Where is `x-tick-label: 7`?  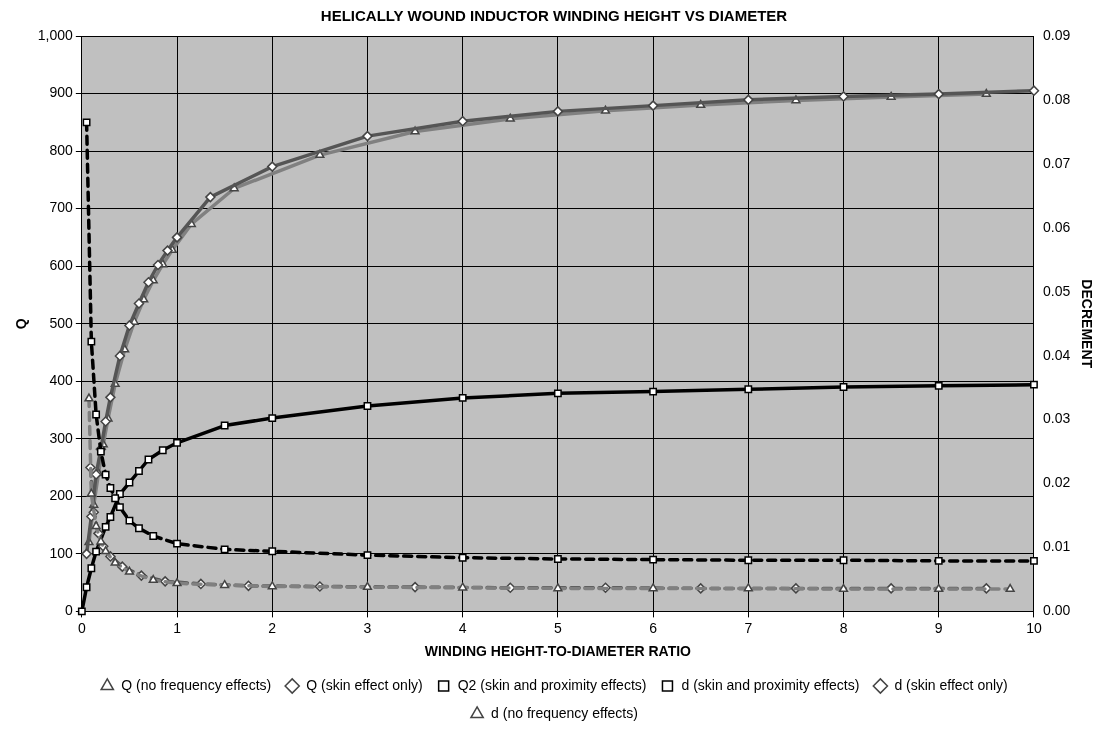
x-tick-label: 7 is located at coordinates (748, 627).